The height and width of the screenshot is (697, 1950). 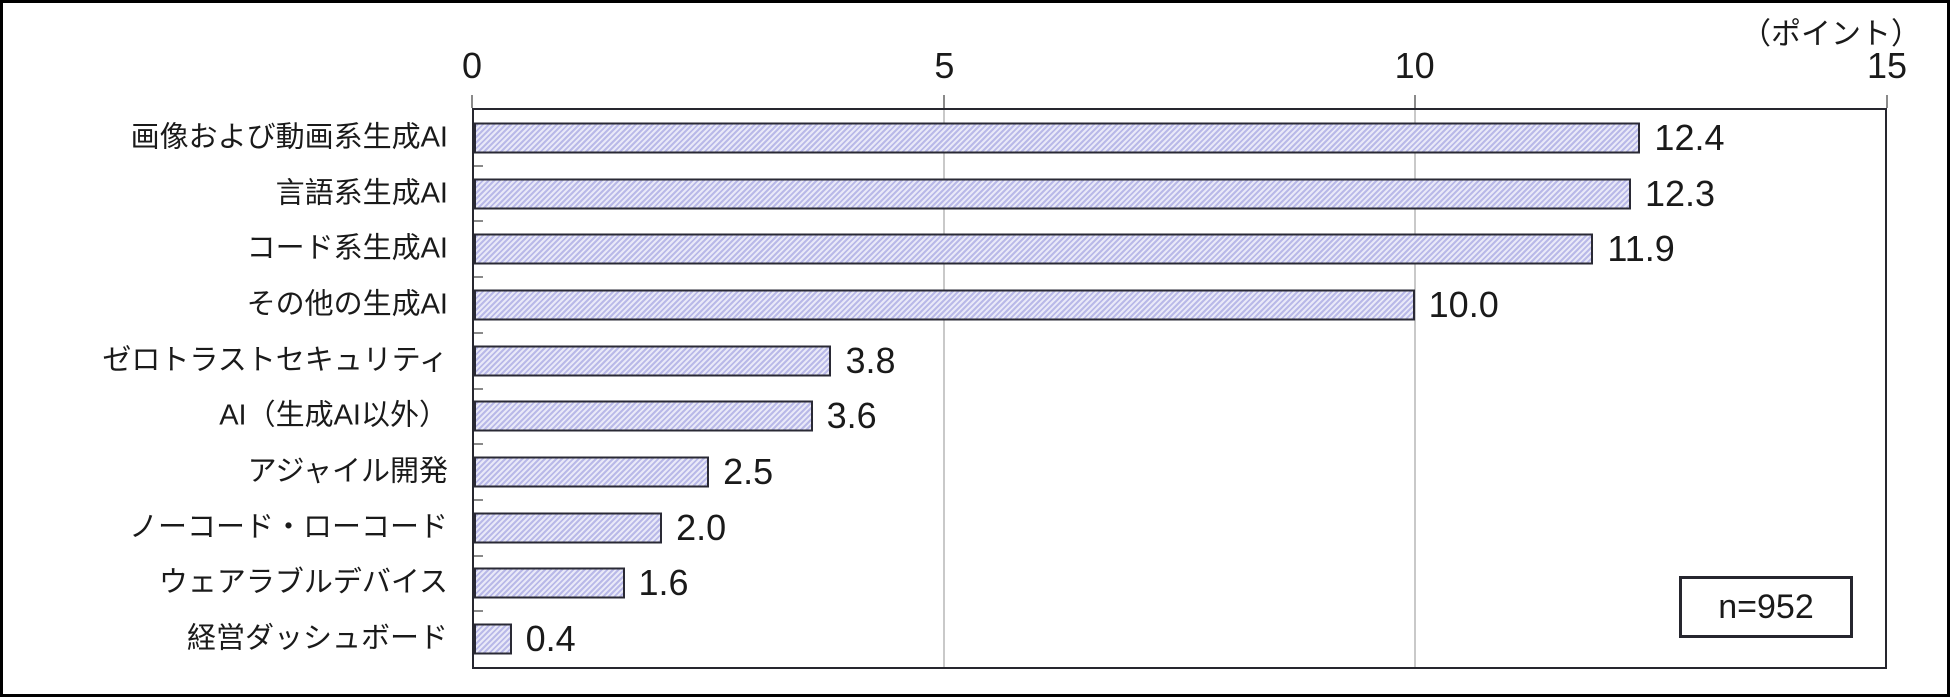 What do you see at coordinates (347, 471) in the screenshot?
I see `category-label: アジャイル開発` at bounding box center [347, 471].